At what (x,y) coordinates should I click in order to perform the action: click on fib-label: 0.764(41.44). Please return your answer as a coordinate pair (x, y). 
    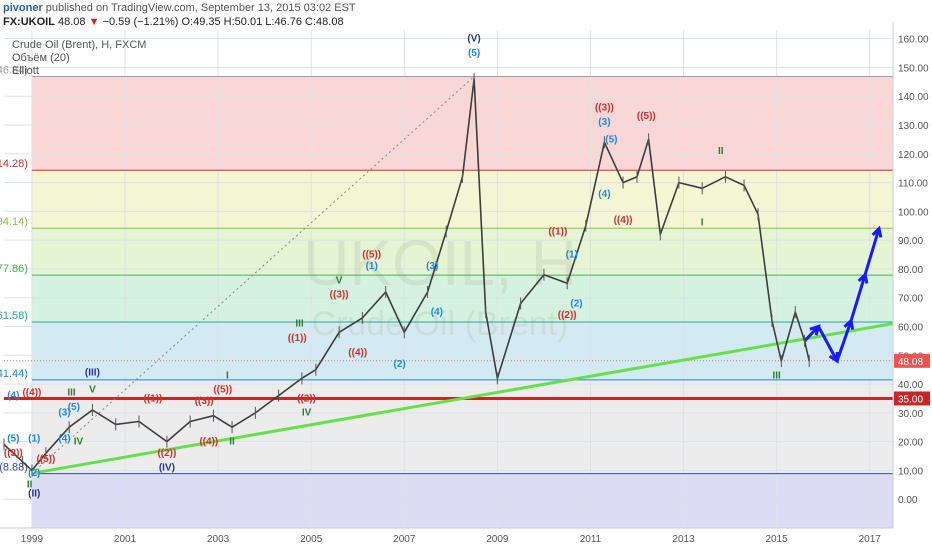
    Looking at the image, I should click on (14, 374).